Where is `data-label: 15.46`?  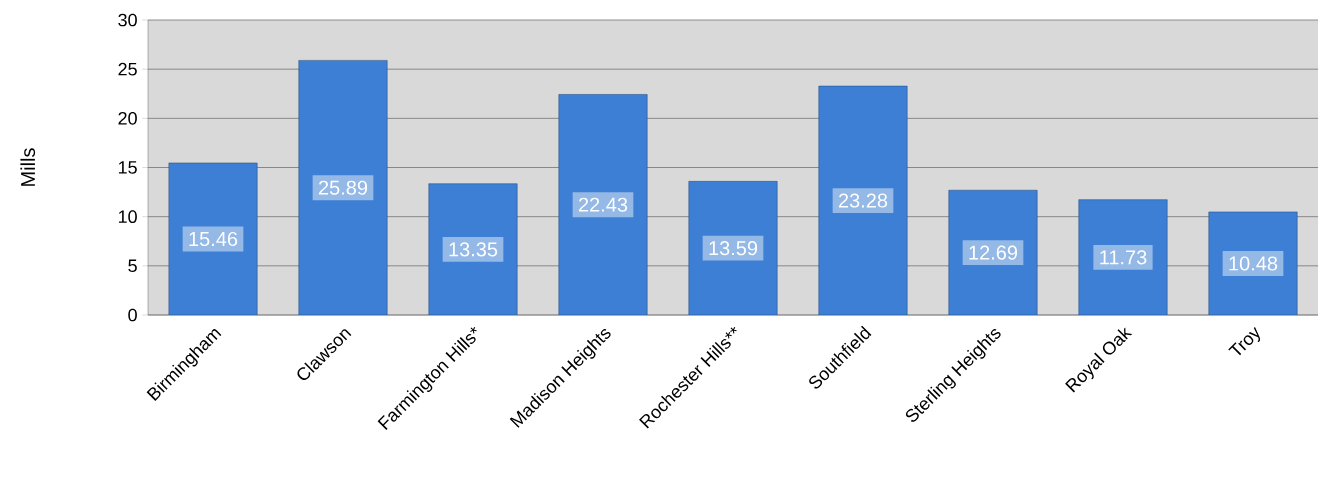
data-label: 15.46 is located at coordinates (213, 239).